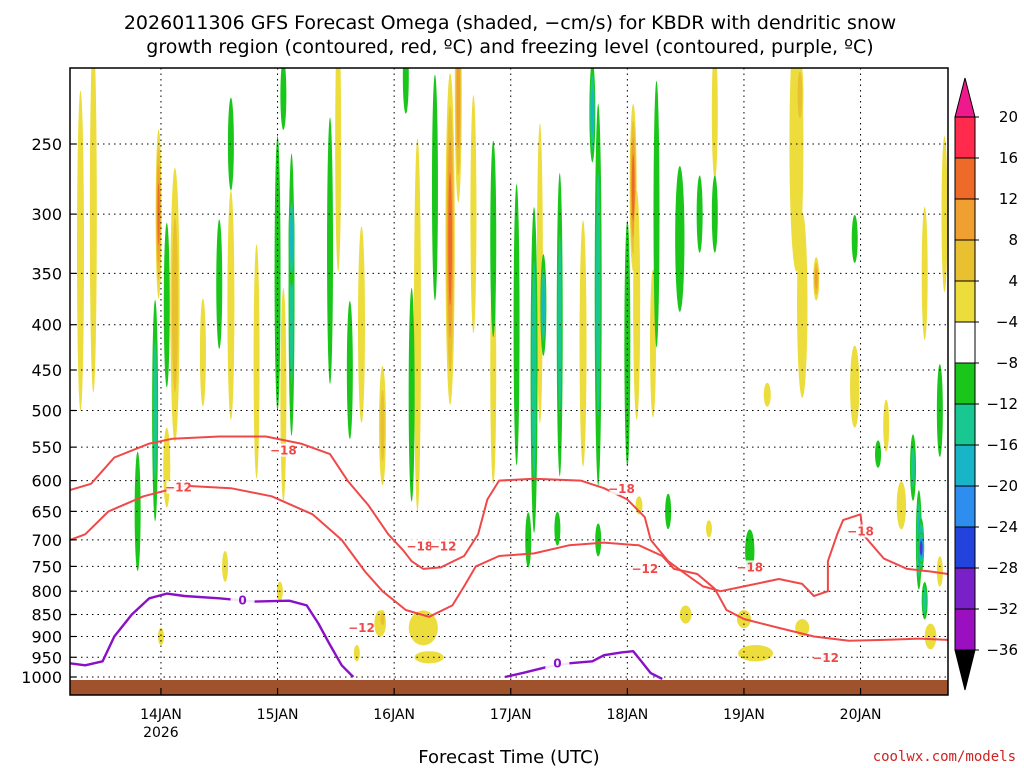  What do you see at coordinates (508, 757) in the screenshot?
I see `x-axis-title: Forecast Time (UTC)` at bounding box center [508, 757].